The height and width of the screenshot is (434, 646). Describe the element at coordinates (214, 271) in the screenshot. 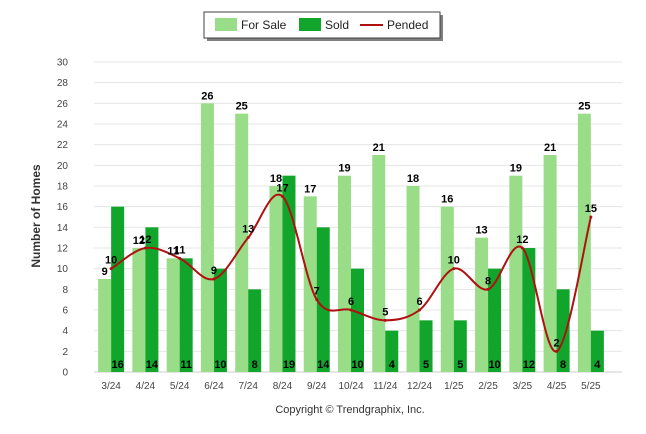

I see `label-pended: 9` at that location.